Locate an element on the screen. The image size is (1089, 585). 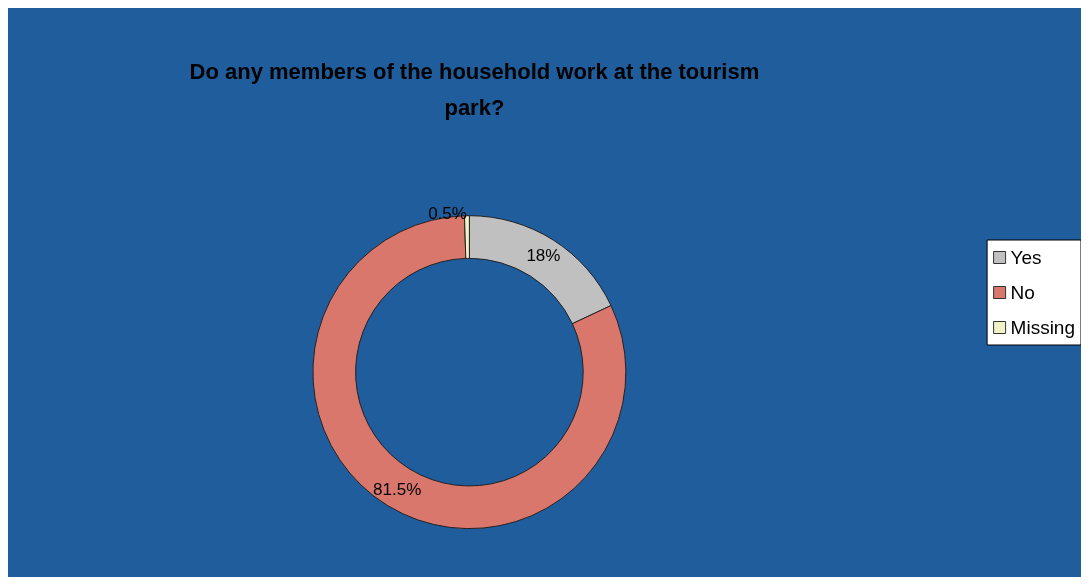
data-label: 81.5% is located at coordinates (397, 490).